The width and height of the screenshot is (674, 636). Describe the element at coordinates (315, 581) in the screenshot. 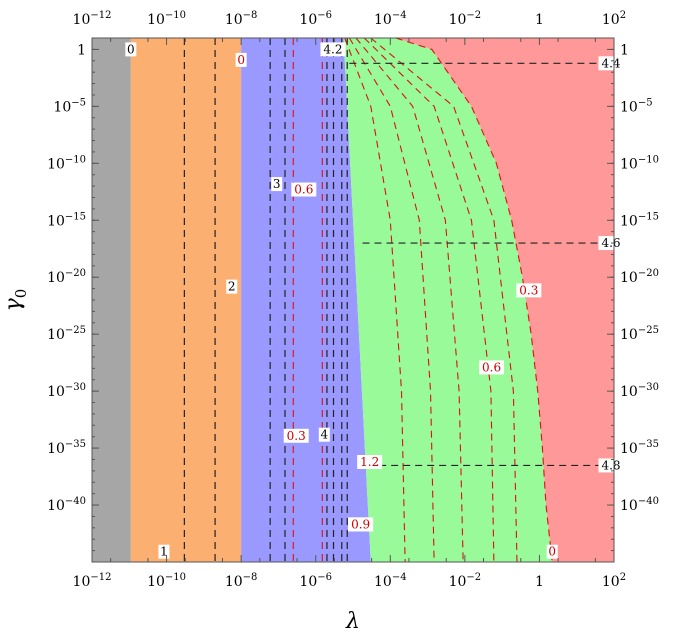

I see `x-tick-label-bottom-3: 10⁻⁶` at that location.